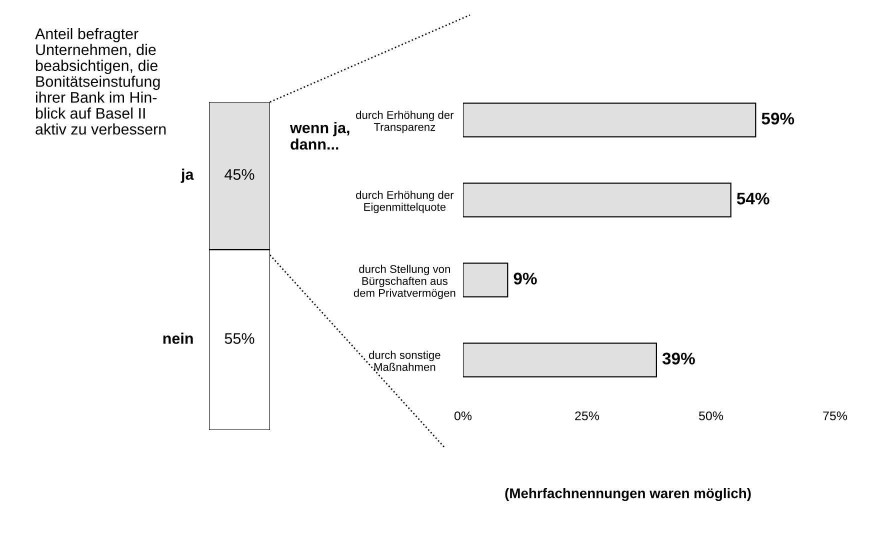  I want to click on x-tick-label: 25%, so click(587, 415).